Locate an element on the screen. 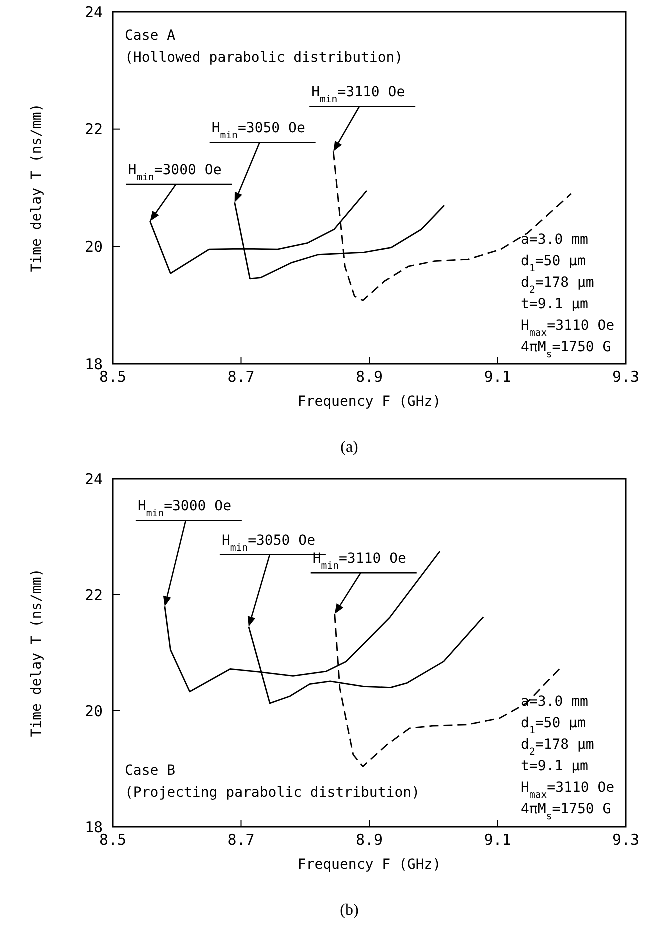 Image resolution: width=670 pixels, height=933 pixels. text: (b) is located at coordinates (349, 910).